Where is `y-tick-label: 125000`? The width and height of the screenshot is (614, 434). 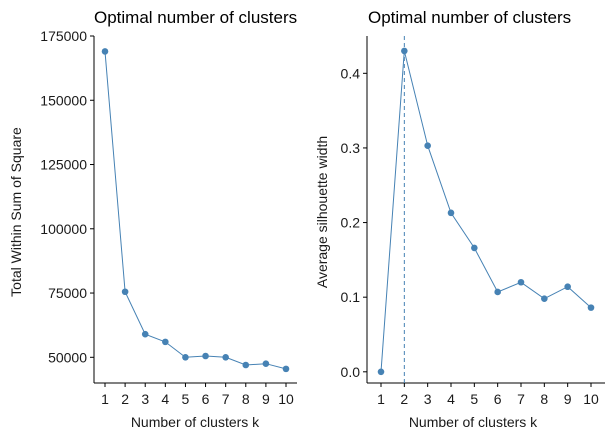 y-tick-label: 125000 is located at coordinates (63, 165).